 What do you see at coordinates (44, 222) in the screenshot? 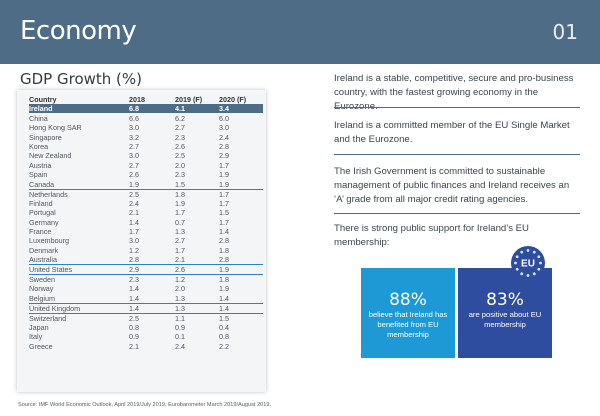
I see `country-cell: Germany` at bounding box center [44, 222].